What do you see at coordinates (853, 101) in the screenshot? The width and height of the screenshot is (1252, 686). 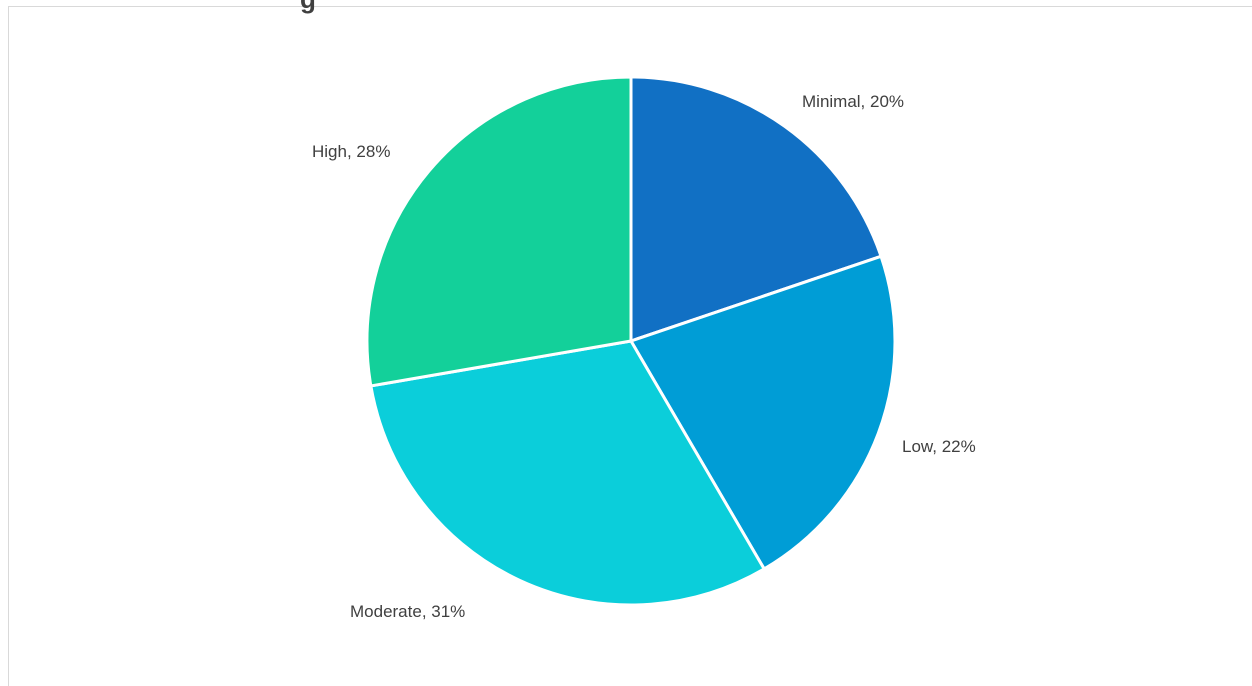 I see `data-label-minimal: Minimal, 20%` at bounding box center [853, 101].